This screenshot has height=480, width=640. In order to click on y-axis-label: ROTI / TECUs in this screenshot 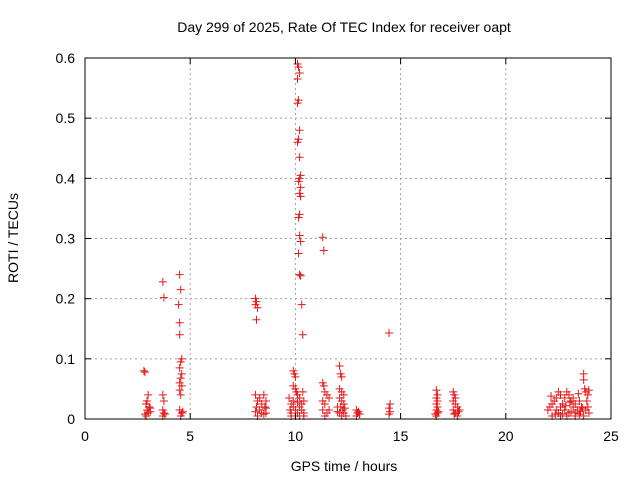, I will do `click(13, 238)`.